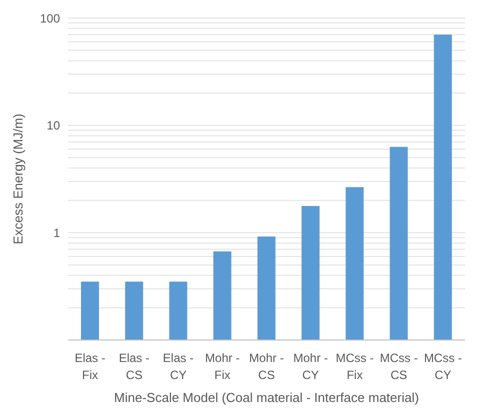 The height and width of the screenshot is (420, 481). What do you see at coordinates (56, 233) in the screenshot?
I see `y-tick-label: 1` at bounding box center [56, 233].